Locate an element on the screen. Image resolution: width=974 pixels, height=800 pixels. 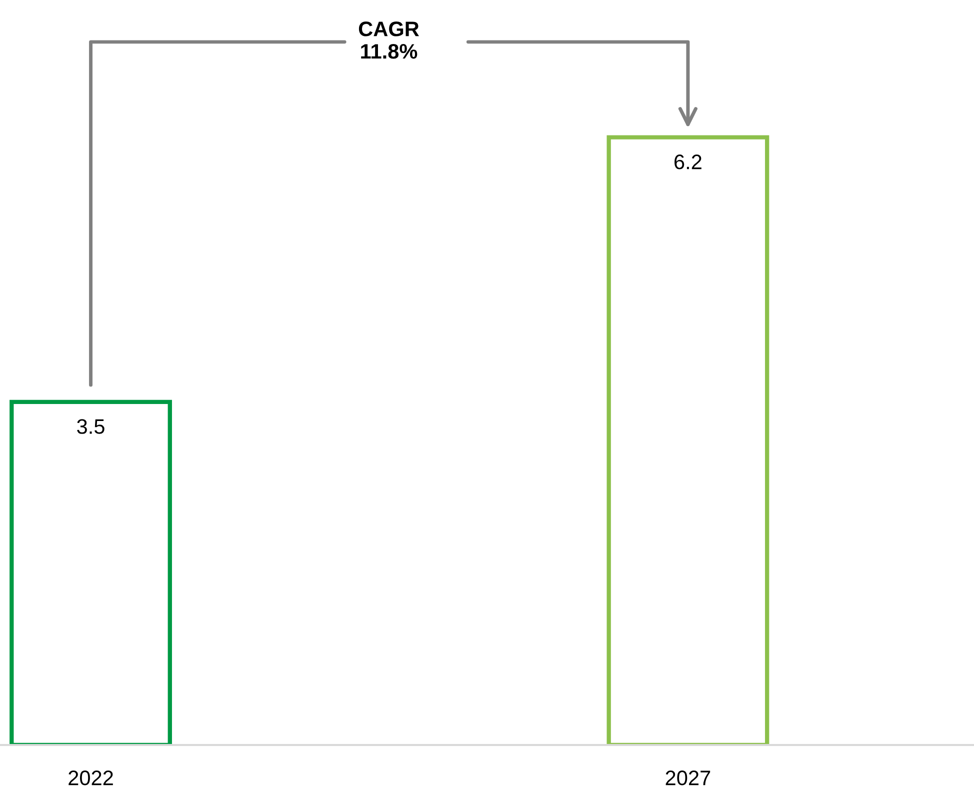
x-tick-label: 2022 is located at coordinates (90, 778).